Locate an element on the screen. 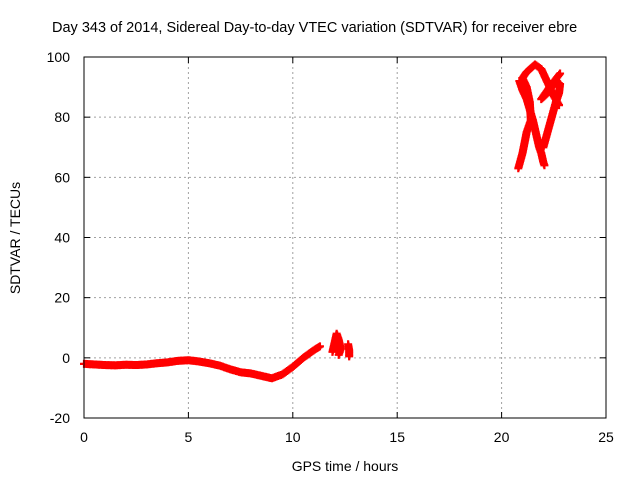 The height and width of the screenshot is (480, 640). x-tick-label: 0 is located at coordinates (84, 437).